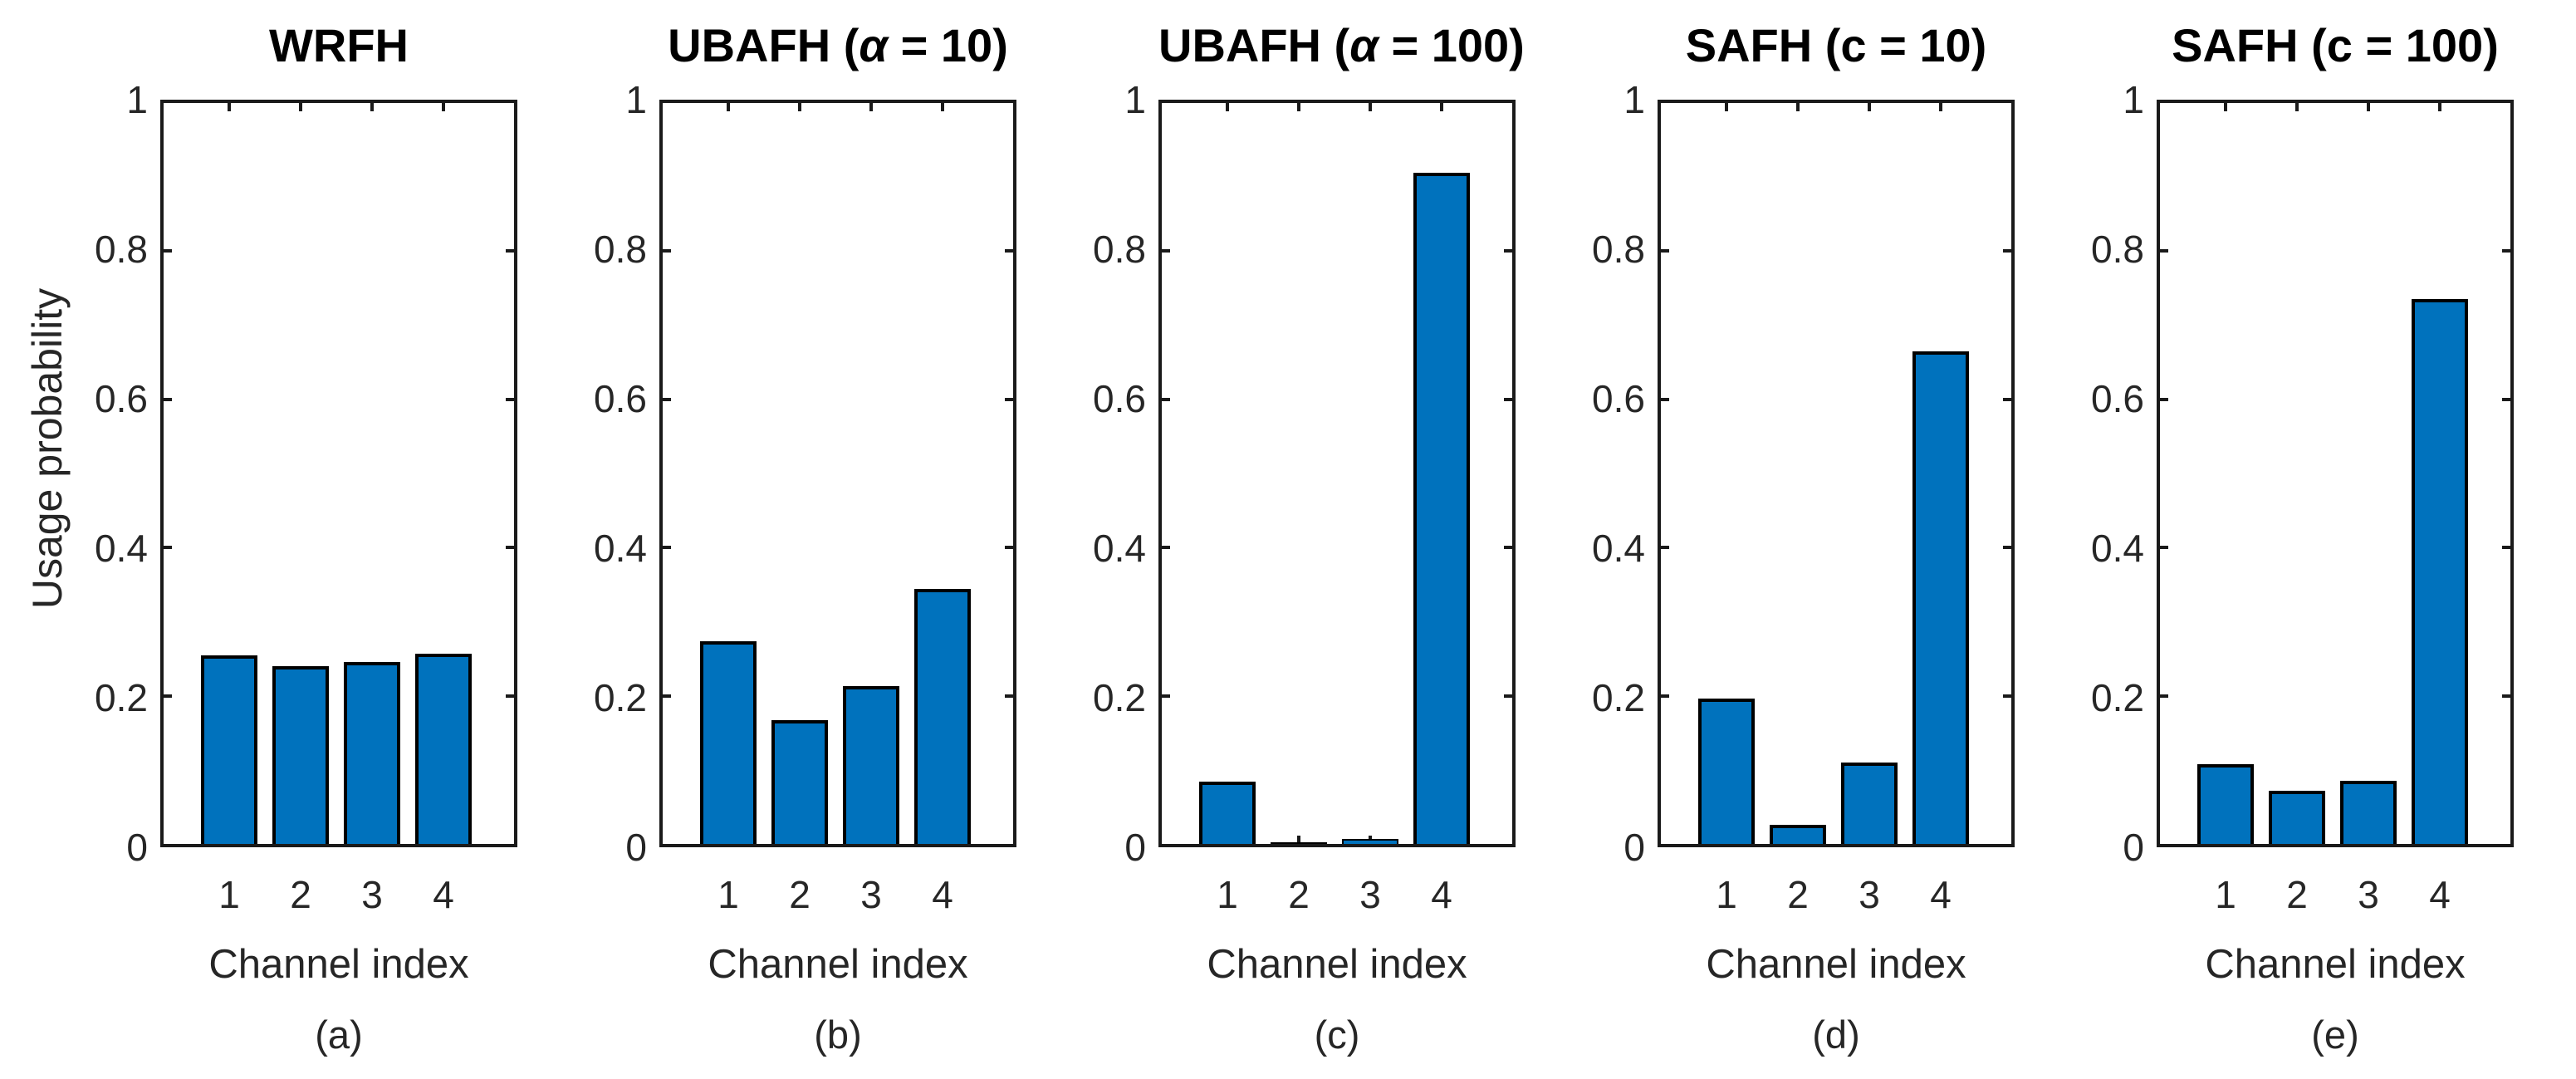  Describe the element at coordinates (1298, 840) in the screenshot. I see `x-tick-bottom` at that location.